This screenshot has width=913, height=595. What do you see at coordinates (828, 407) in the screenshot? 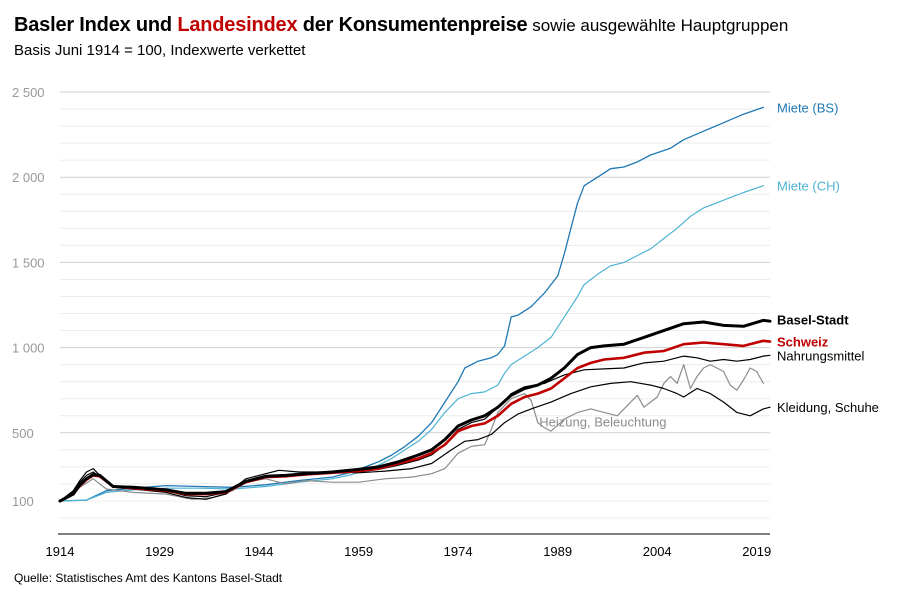
I see `series-label-kleidung: Kleidung, Schuhe` at bounding box center [828, 407].